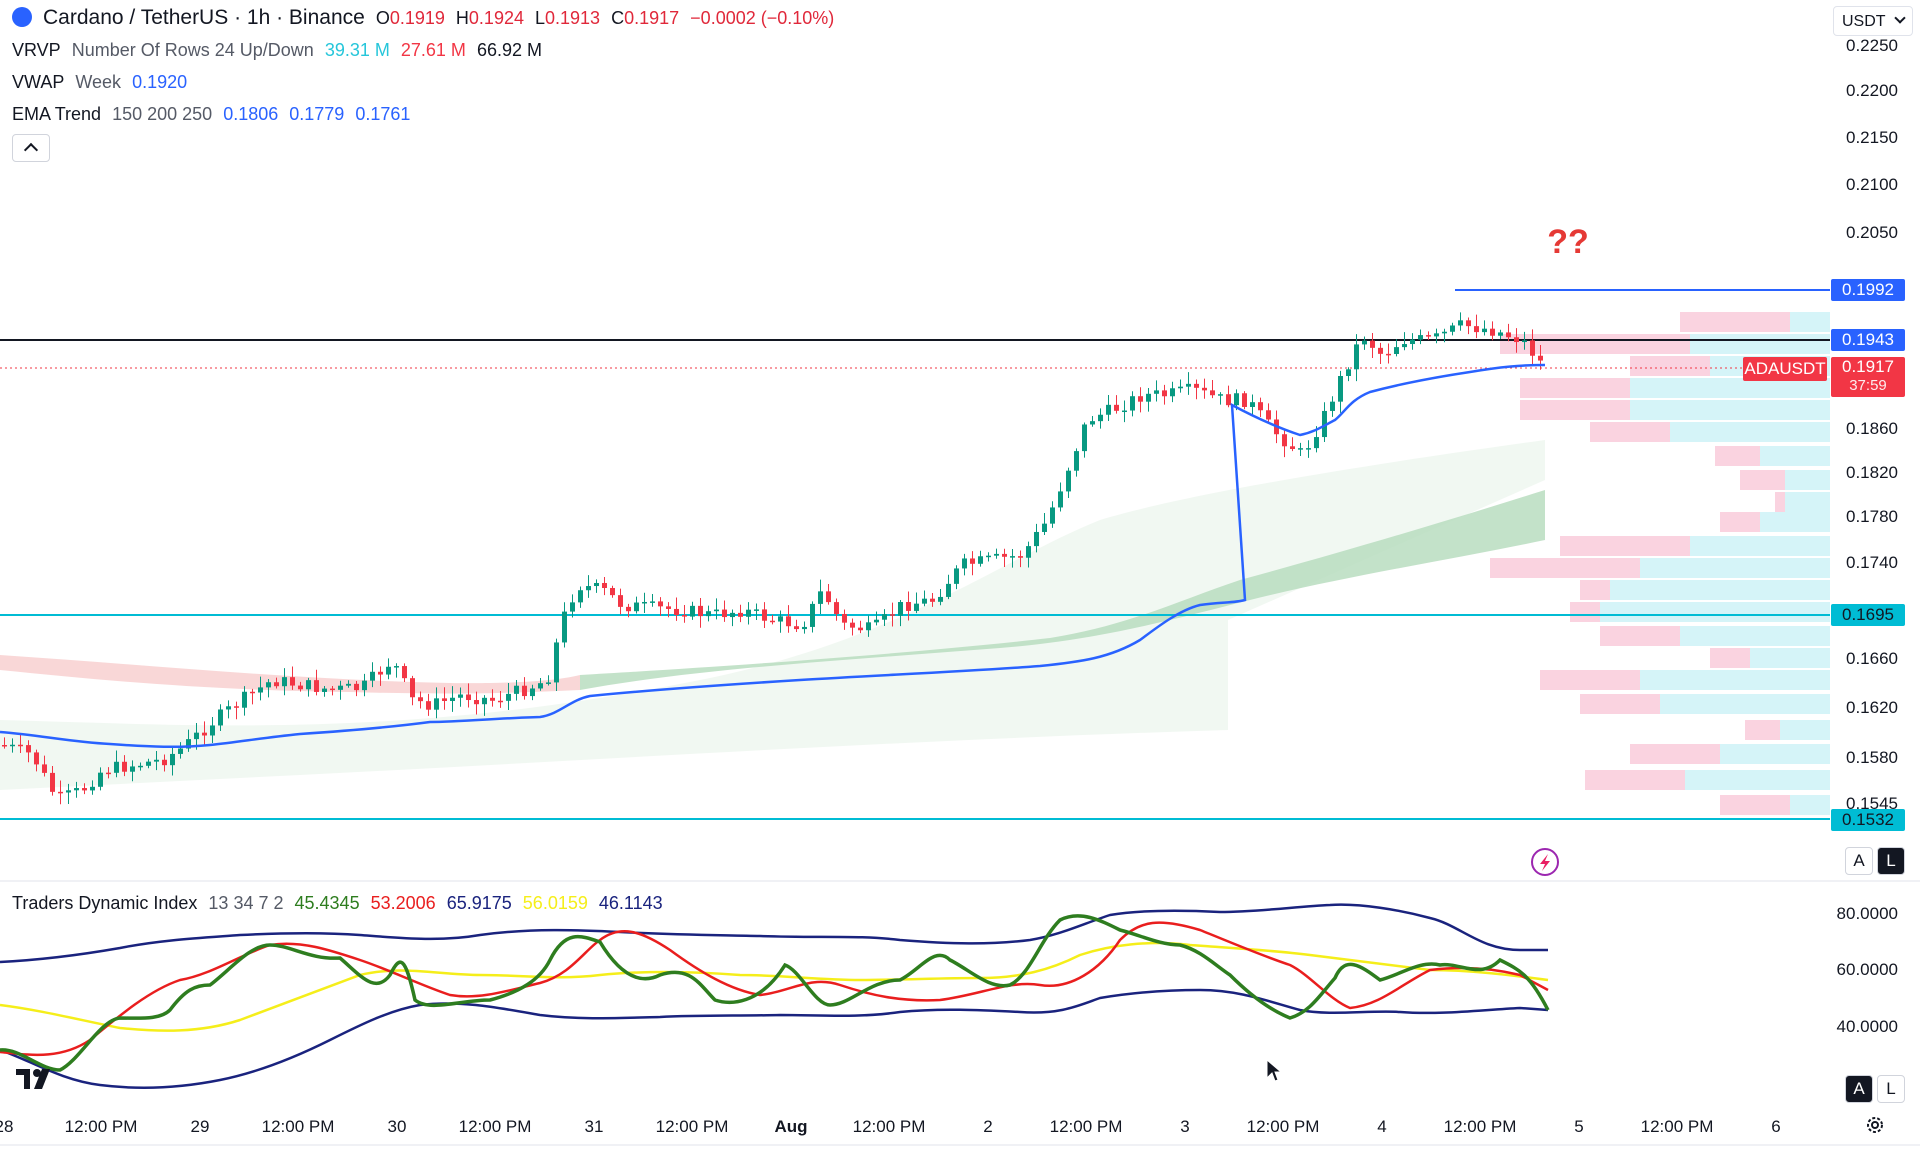  I want to click on question-annotation: ??, so click(1568, 242).